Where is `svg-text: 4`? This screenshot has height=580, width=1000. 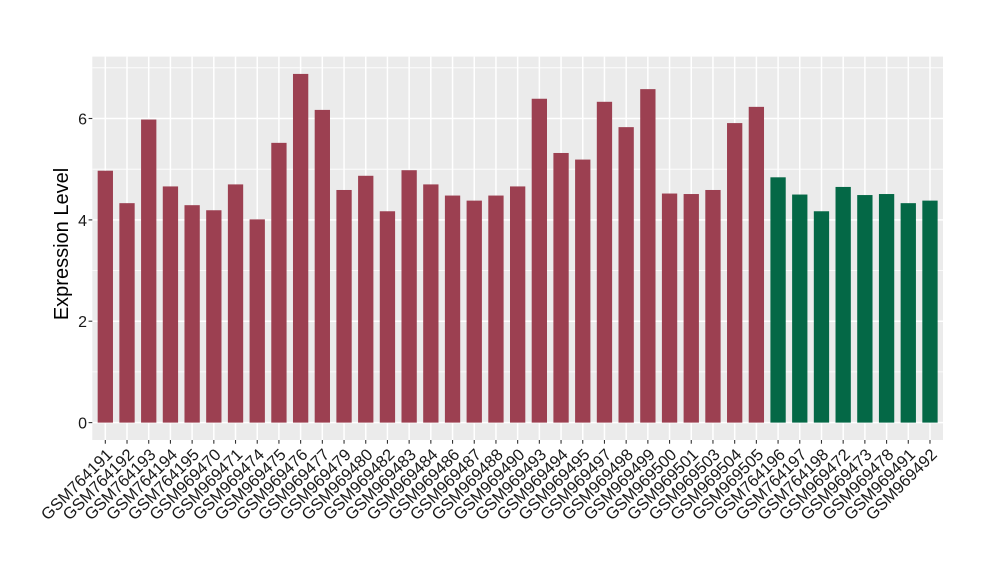
svg-text: 4 is located at coordinates (82, 221).